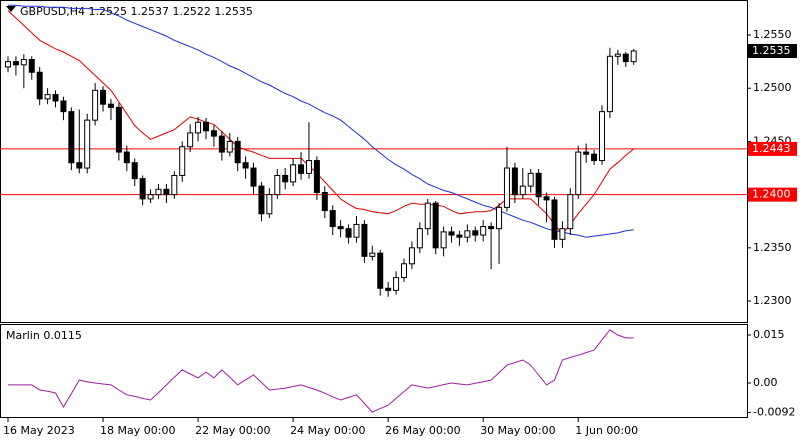  I want to click on menu-arrow, so click(11, 9).